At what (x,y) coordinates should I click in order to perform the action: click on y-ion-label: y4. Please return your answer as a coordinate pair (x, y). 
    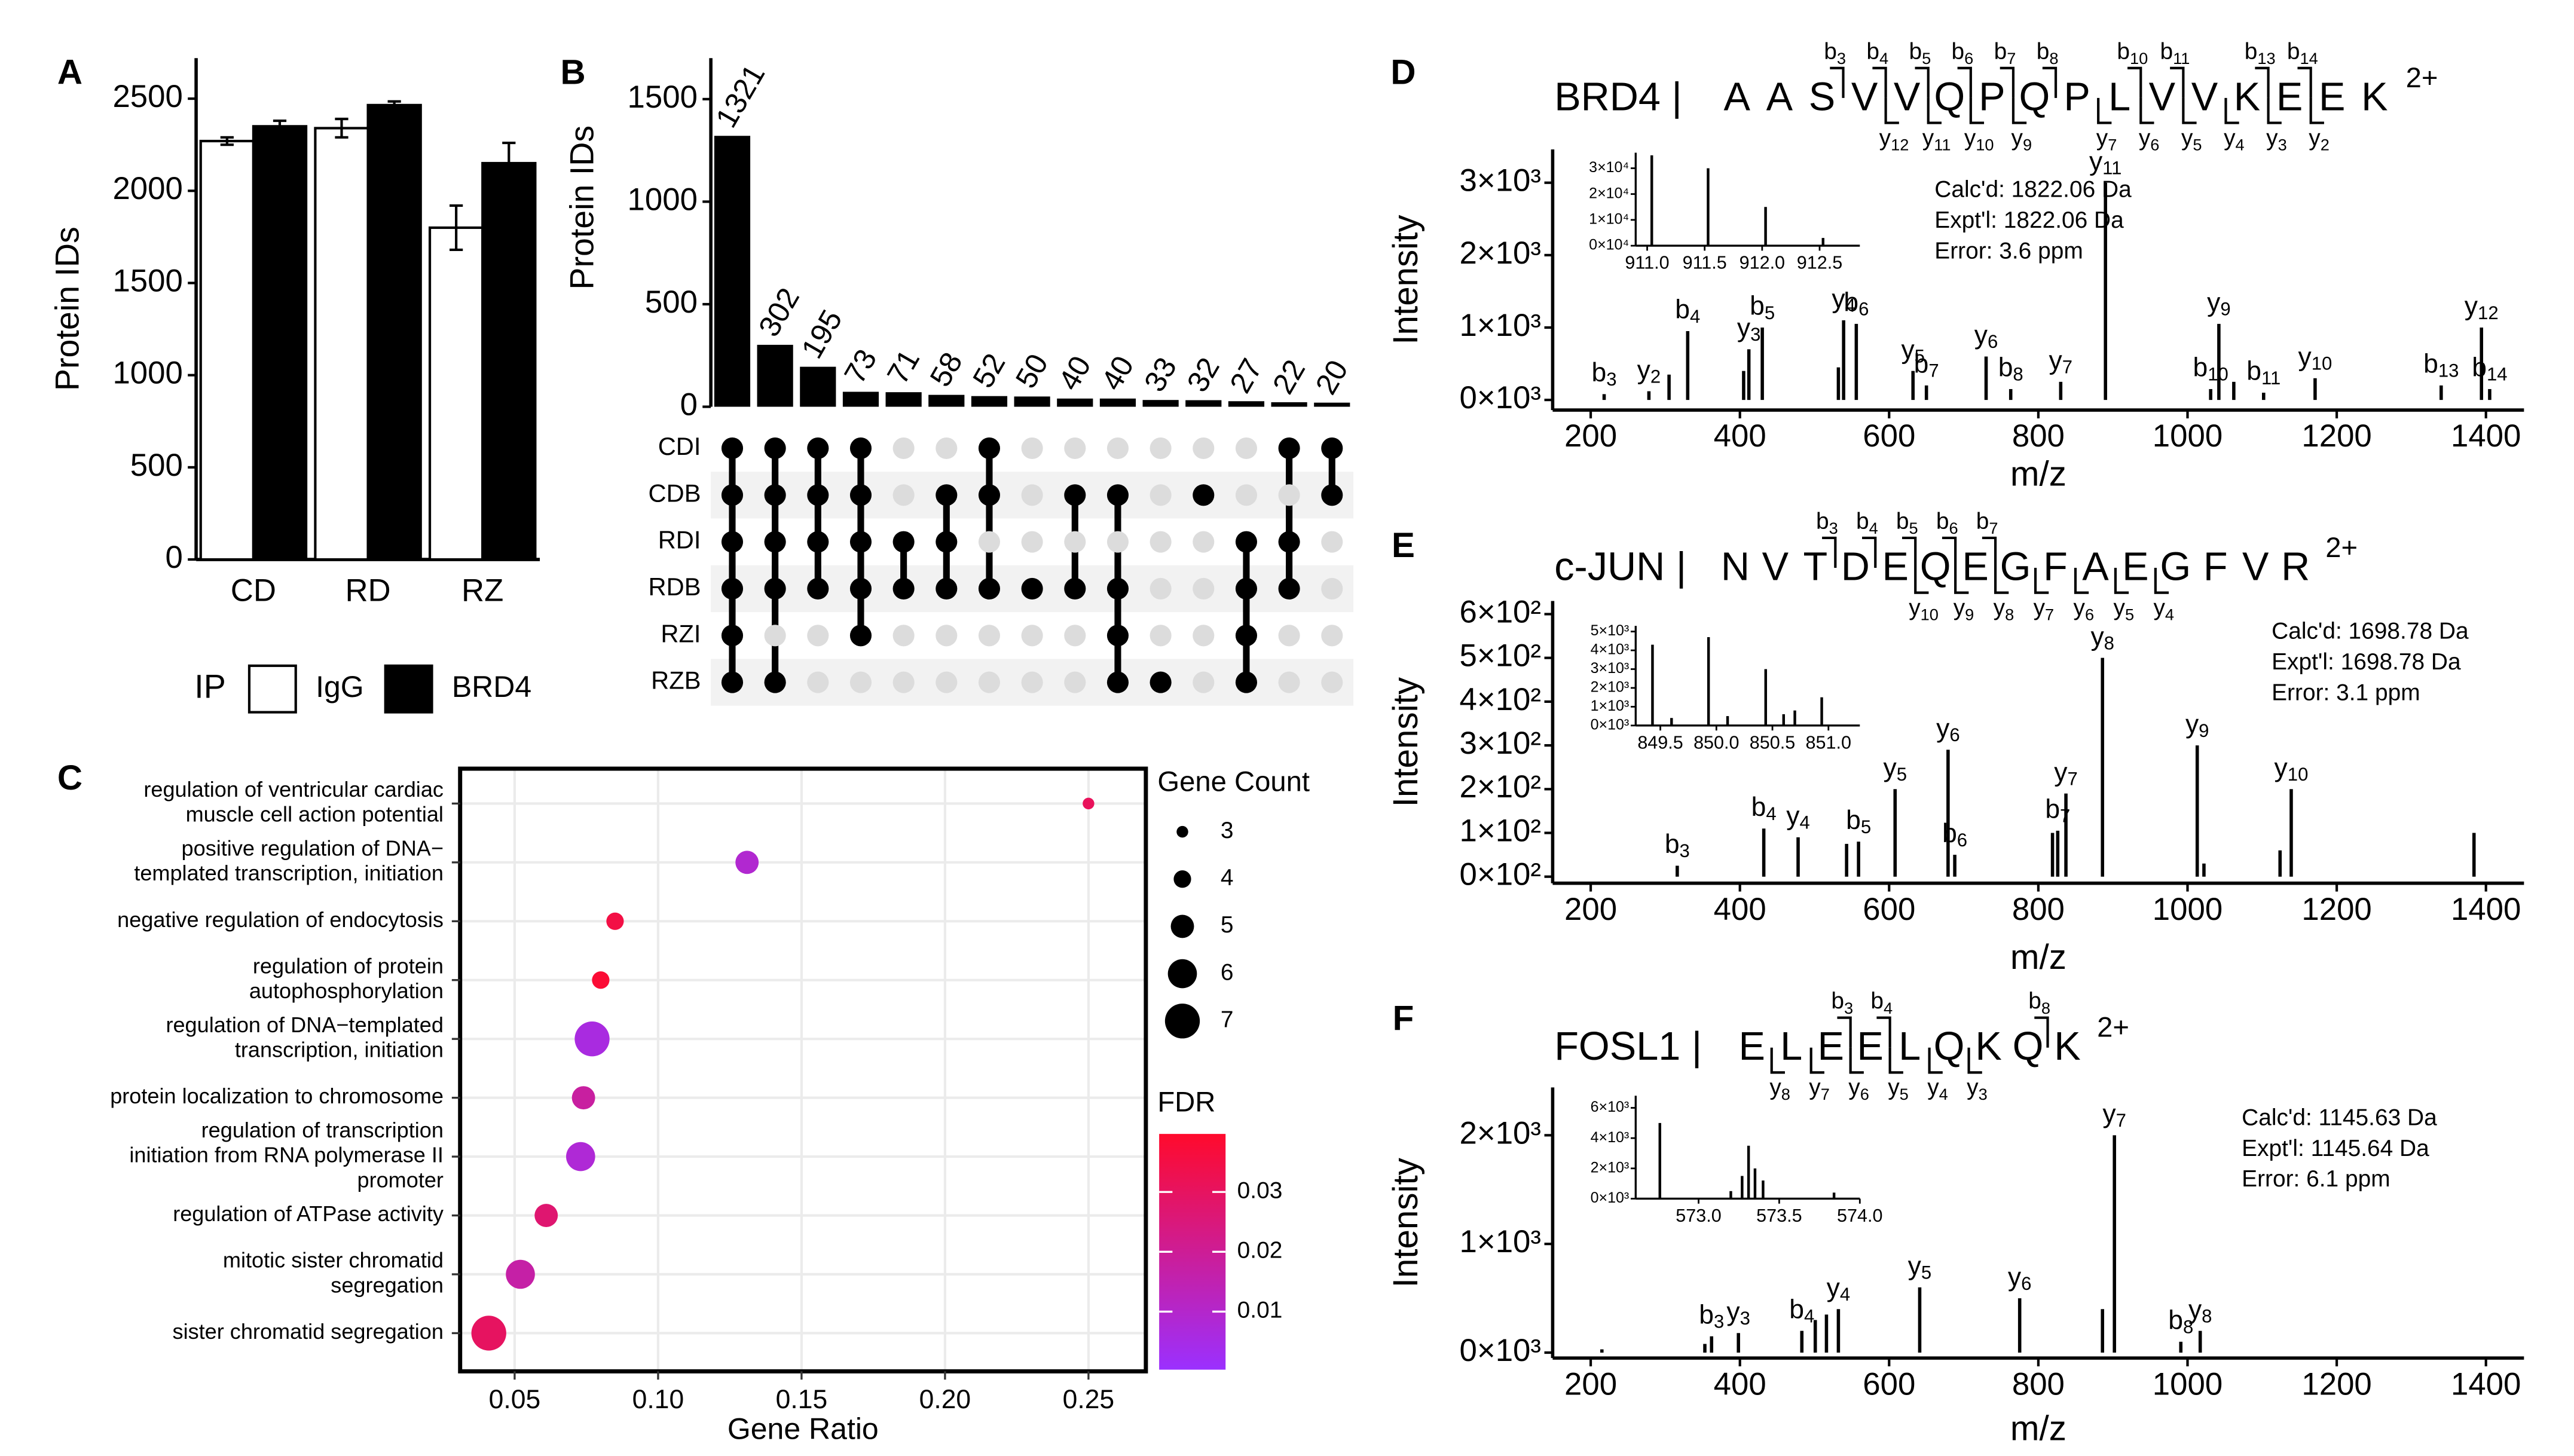
    Looking at the image, I should click on (2234, 140).